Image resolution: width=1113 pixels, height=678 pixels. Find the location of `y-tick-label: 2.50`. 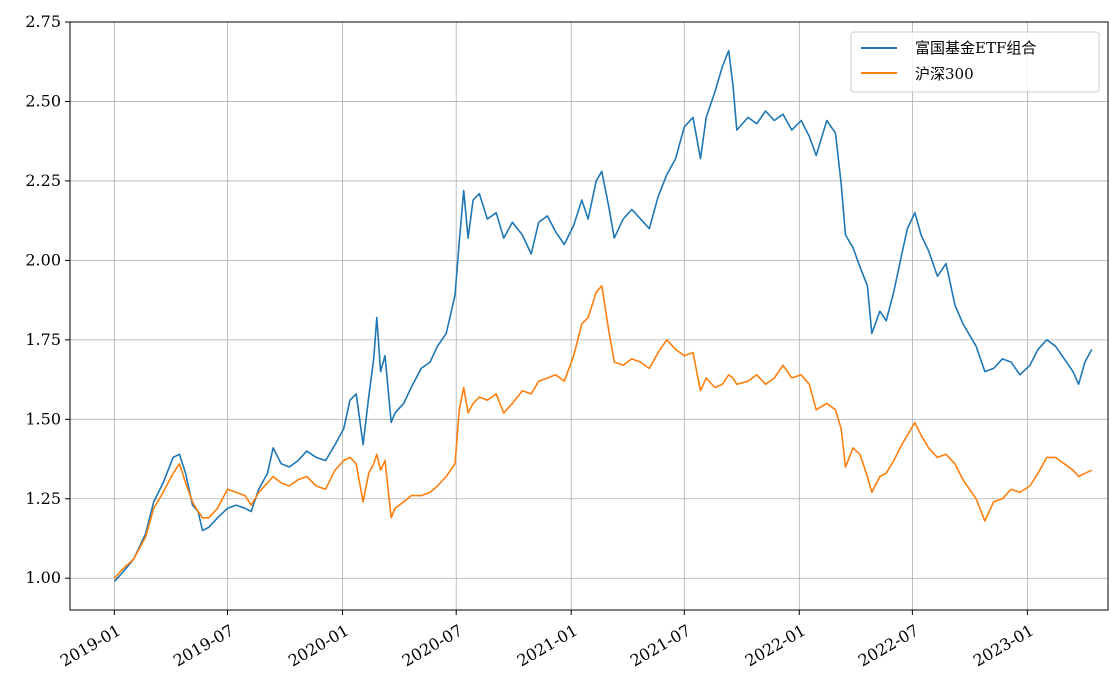

y-tick-label: 2.50 is located at coordinates (43, 100).